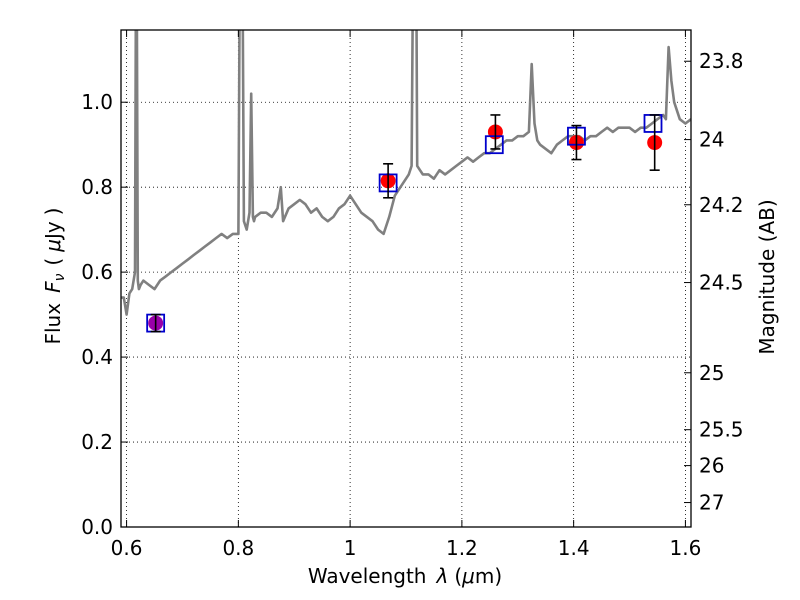  Describe the element at coordinates (97, 527) in the screenshot. I see `y-tick-label: 0.0` at that location.